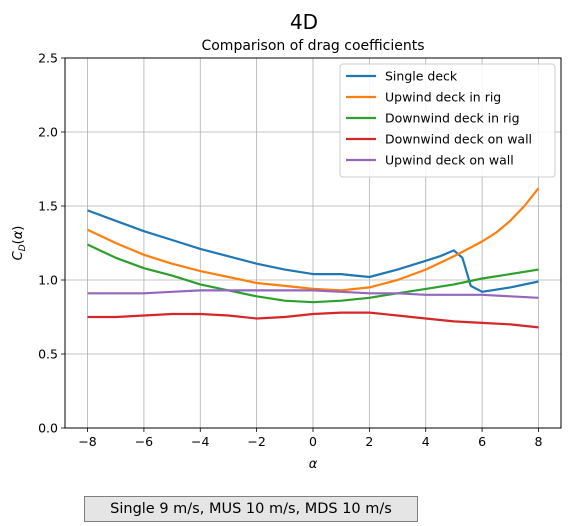 This screenshot has height=526, width=570. Describe the element at coordinates (426, 441) in the screenshot. I see `x-tick-label: 4` at that location.